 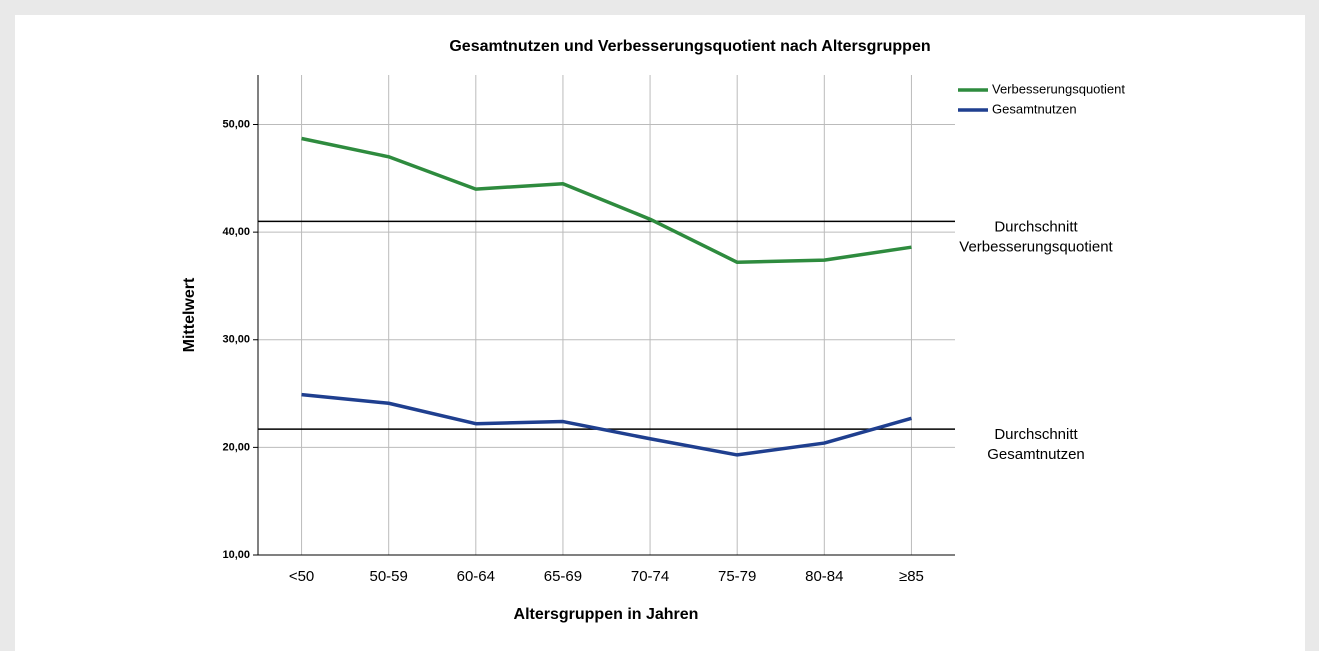 I want to click on x-tick-label: 65-69, so click(x=563, y=576).